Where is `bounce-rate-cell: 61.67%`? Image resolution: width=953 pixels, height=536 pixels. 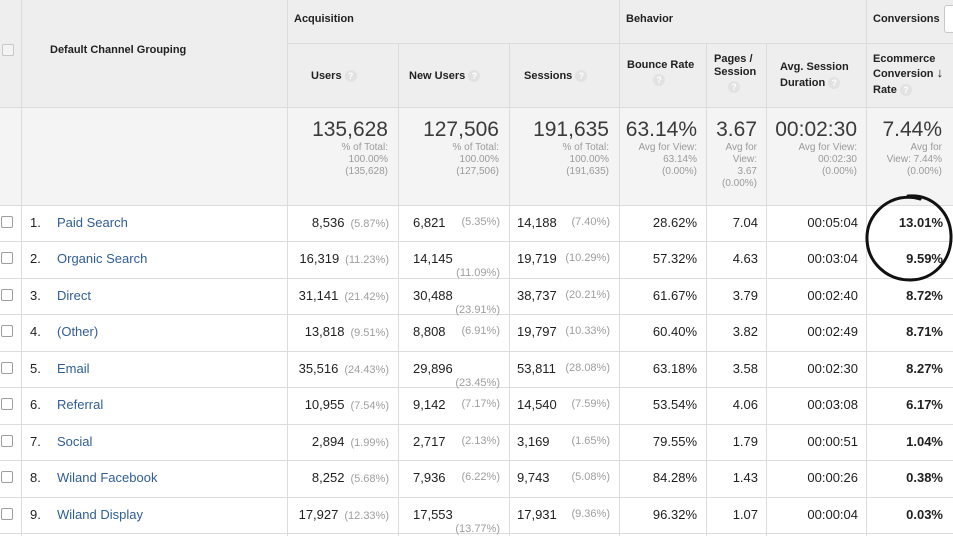
bounce-rate-cell: 61.67% is located at coordinates (674, 295).